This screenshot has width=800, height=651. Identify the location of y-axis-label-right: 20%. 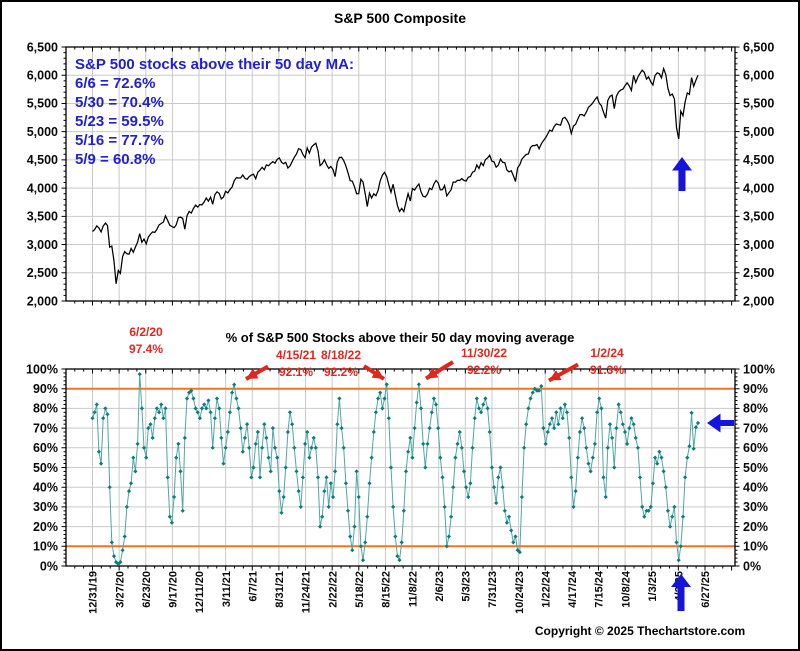
(755, 527).